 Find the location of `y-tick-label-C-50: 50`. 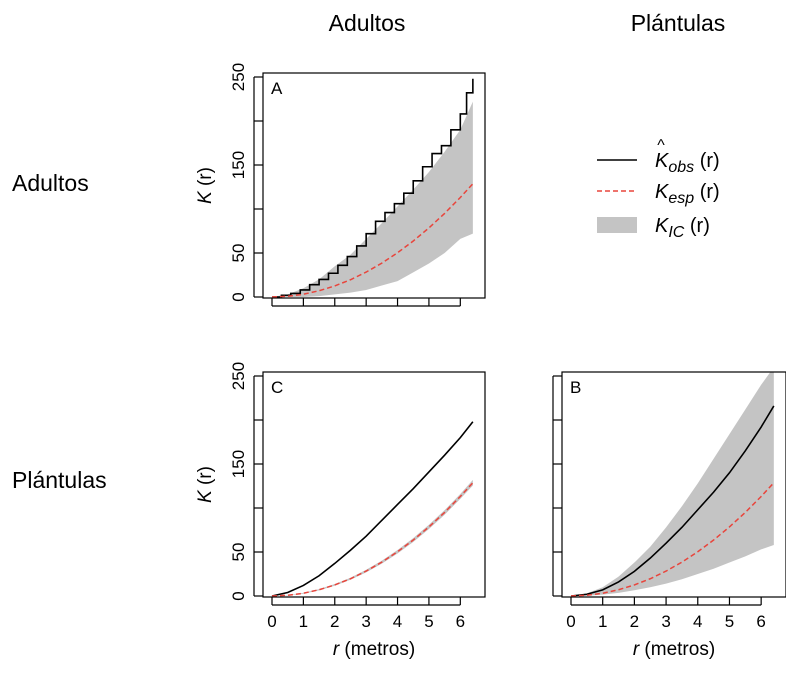

y-tick-label-C-50: 50 is located at coordinates (238, 552).